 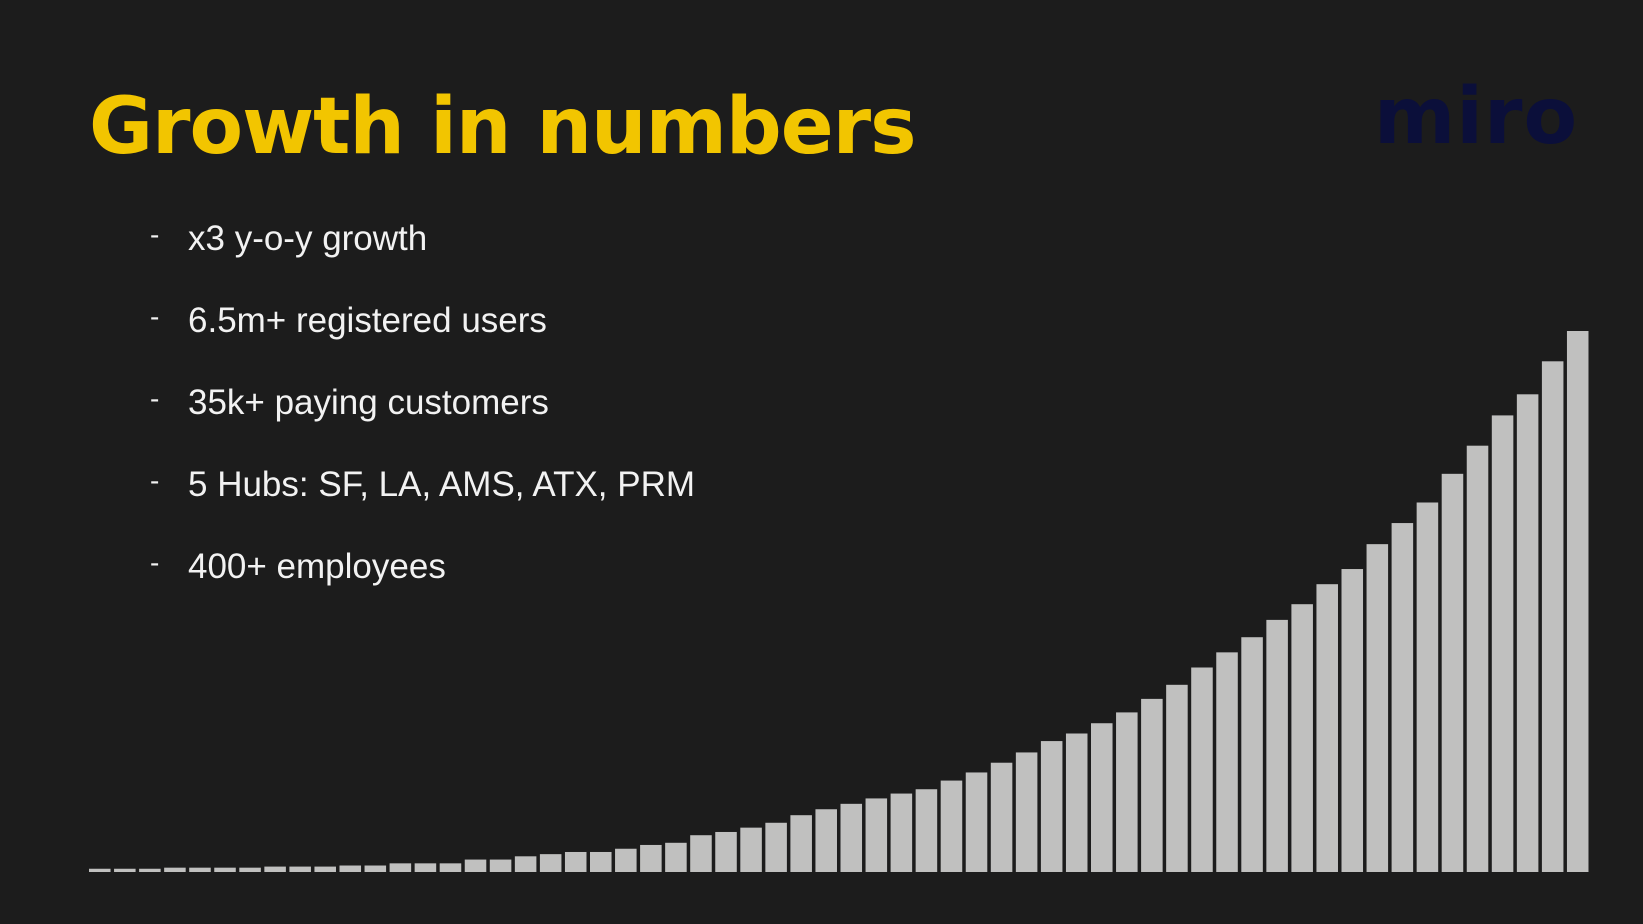 What do you see at coordinates (367, 320) in the screenshot?
I see `bullet-text: 6.5m+ registered users` at bounding box center [367, 320].